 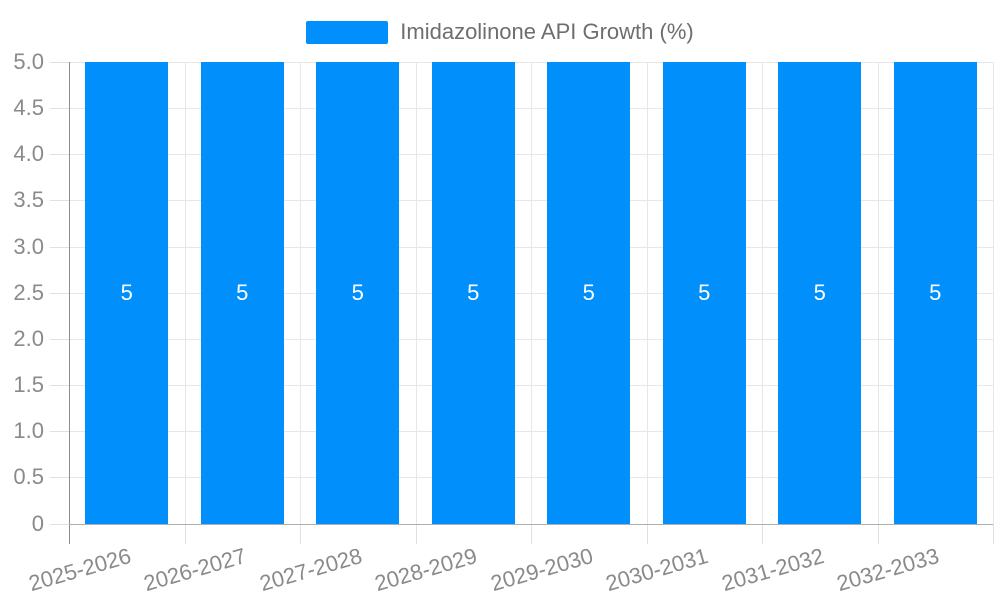 What do you see at coordinates (28, 61) in the screenshot?
I see `y-tick-label: 5.0` at bounding box center [28, 61].